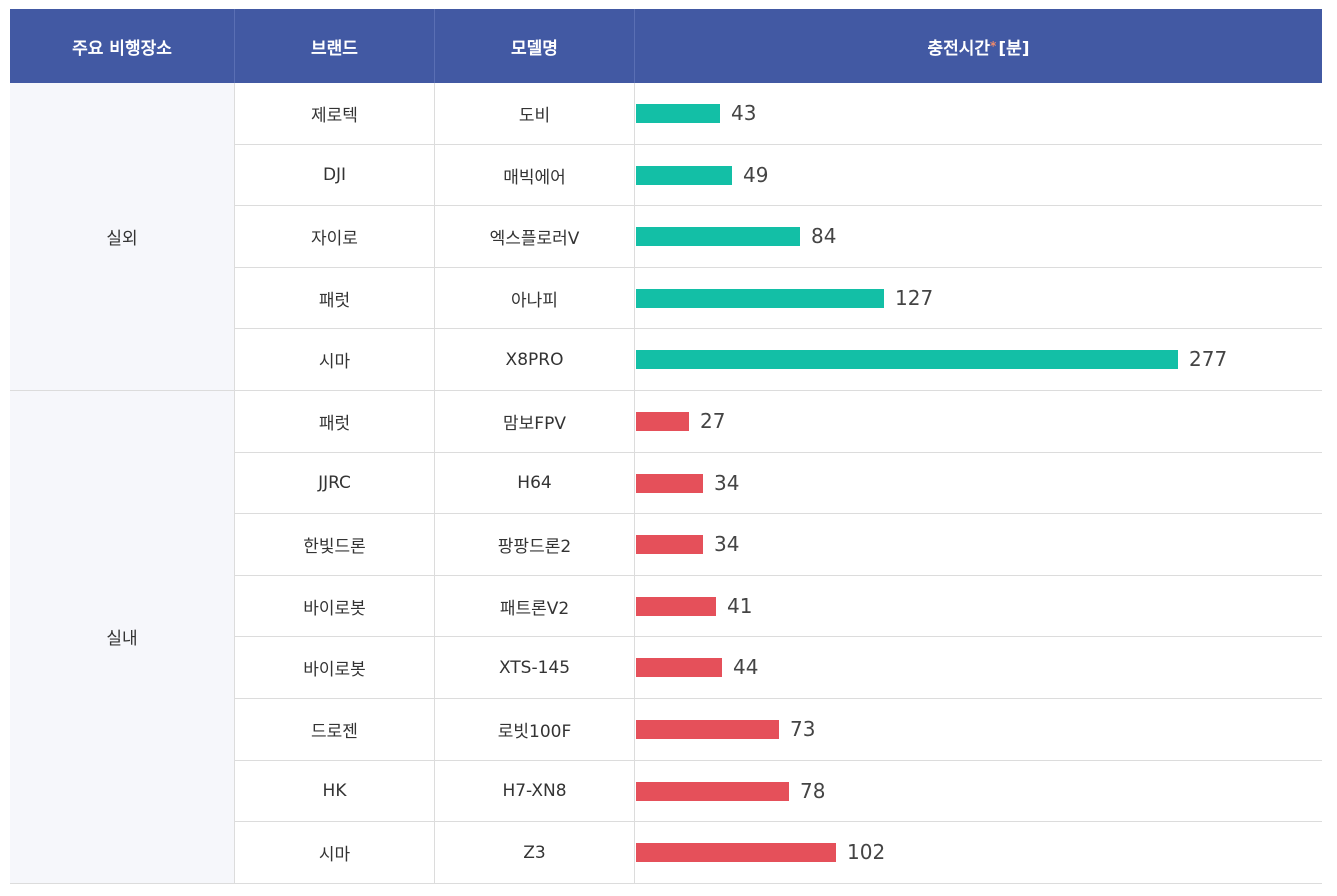  Describe the element at coordinates (335, 237) in the screenshot. I see `brand-cell: 자이로` at that location.